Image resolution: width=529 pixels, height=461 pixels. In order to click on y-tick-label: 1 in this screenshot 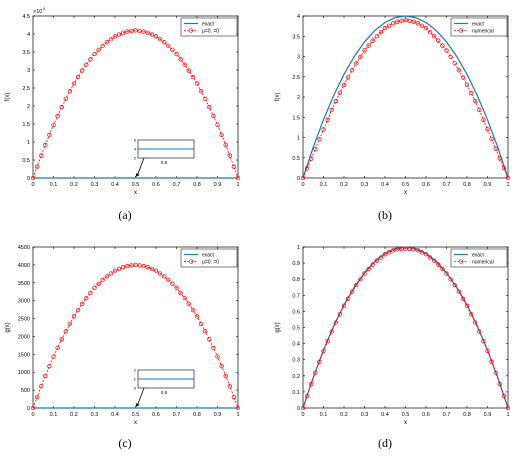, I will do `click(298, 139)`.